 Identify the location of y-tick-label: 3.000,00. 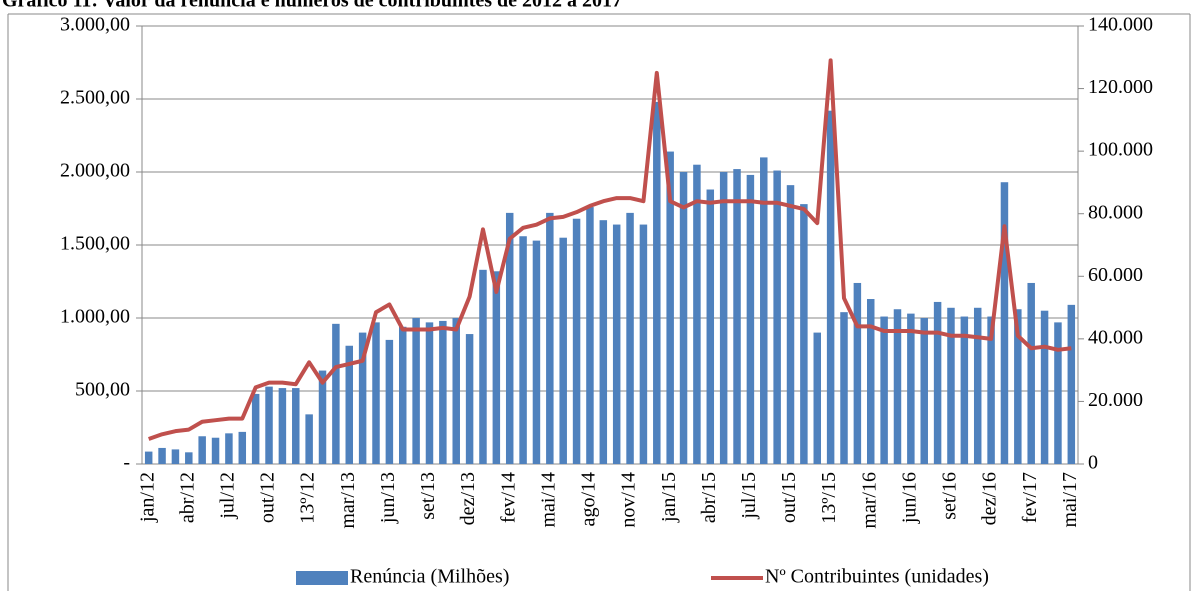
(95, 25).